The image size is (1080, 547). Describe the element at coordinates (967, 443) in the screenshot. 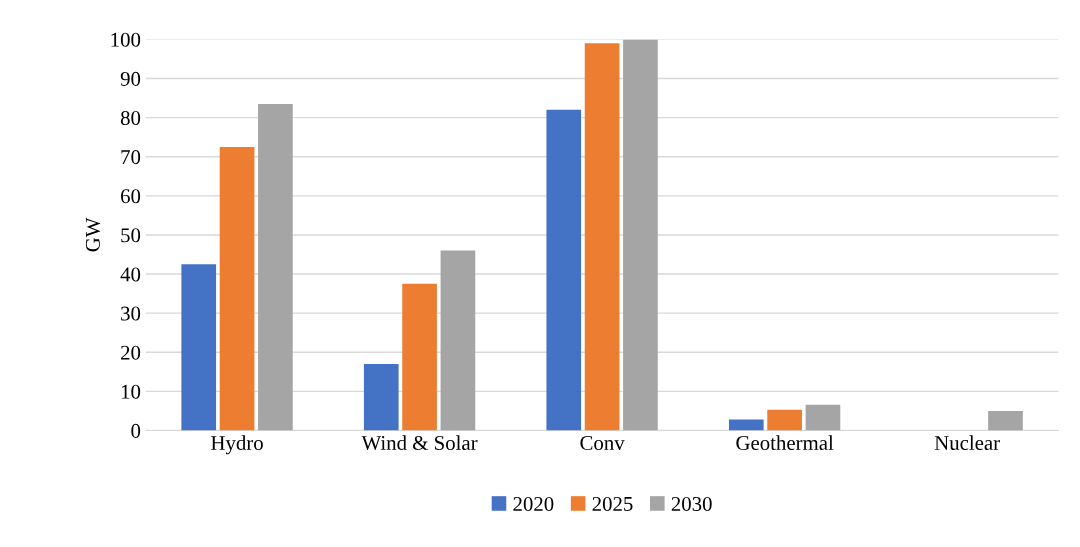

I see `x-tick-label: Nuclear` at that location.